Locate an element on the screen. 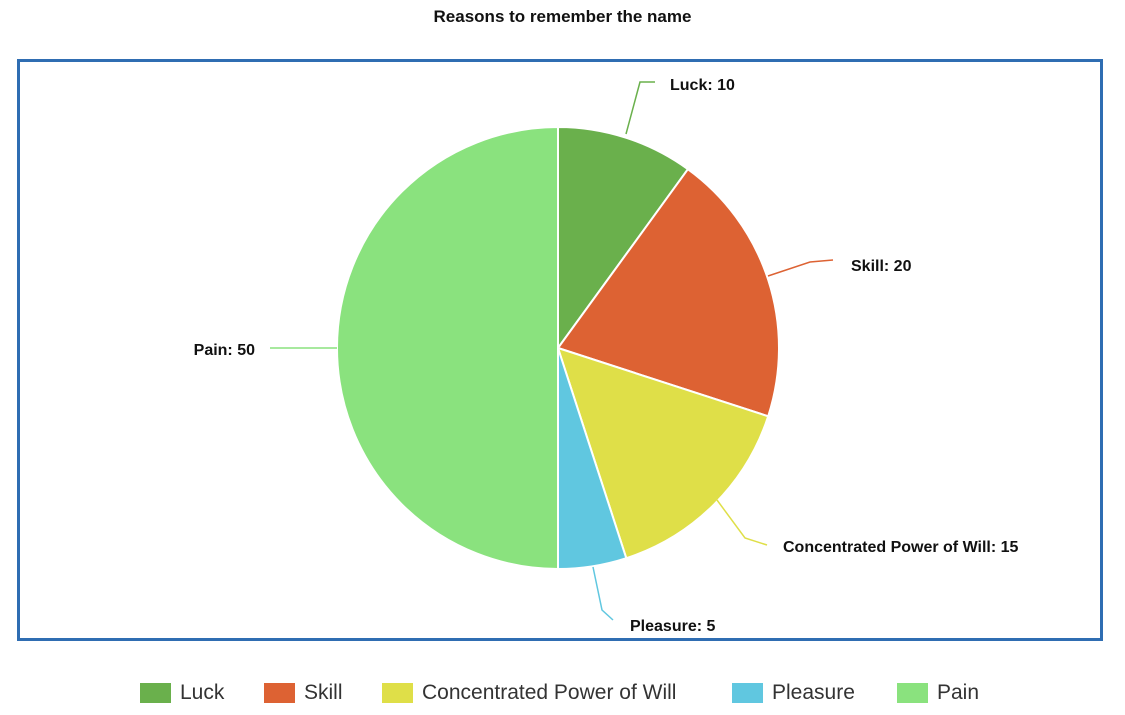  legend-item-pain: Pain is located at coordinates (938, 693).